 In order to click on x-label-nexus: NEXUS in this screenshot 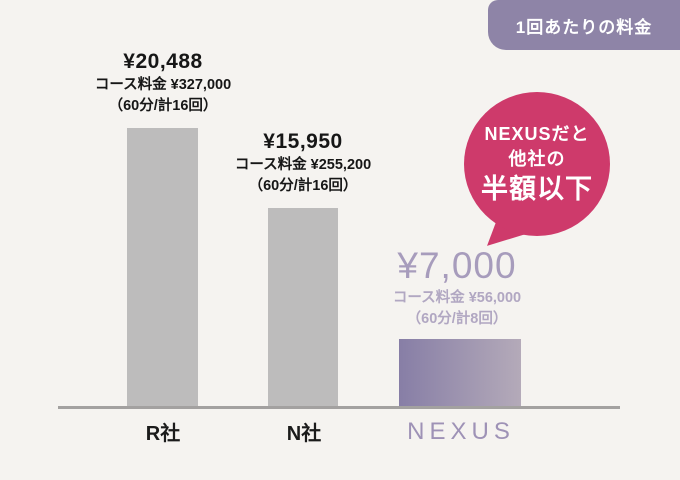, I will do `click(461, 431)`.